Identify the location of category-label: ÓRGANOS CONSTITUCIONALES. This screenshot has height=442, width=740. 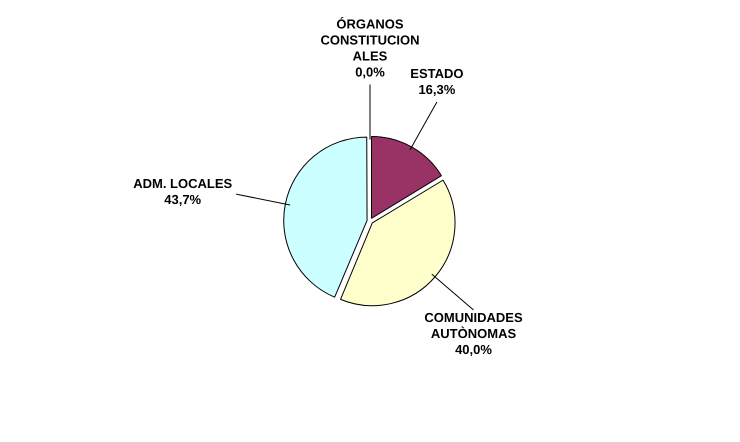
(370, 40).